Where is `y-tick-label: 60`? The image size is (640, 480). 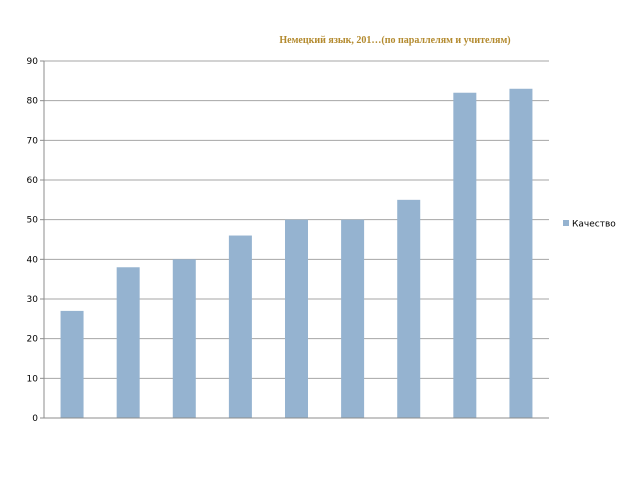 y-tick-label: 60 is located at coordinates (33, 181).